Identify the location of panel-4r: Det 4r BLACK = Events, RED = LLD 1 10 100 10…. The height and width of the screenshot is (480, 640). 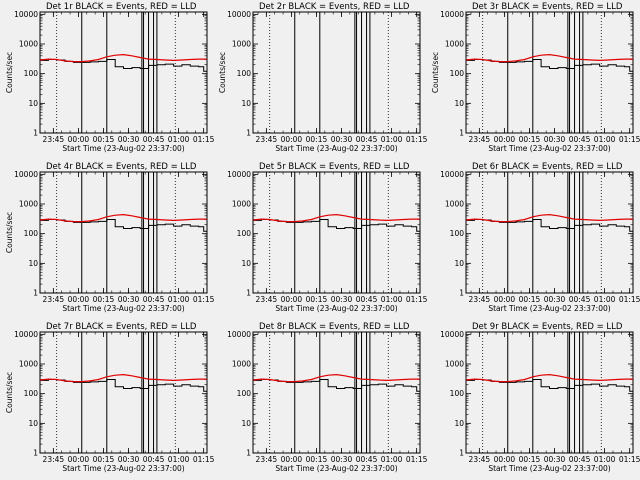
(110, 237).